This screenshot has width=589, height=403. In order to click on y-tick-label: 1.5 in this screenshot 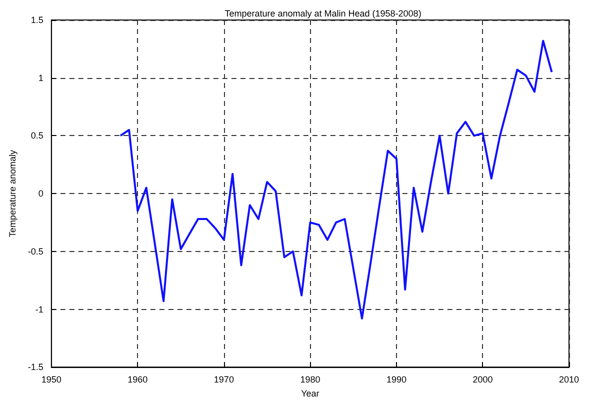, I will do `click(37, 20)`.